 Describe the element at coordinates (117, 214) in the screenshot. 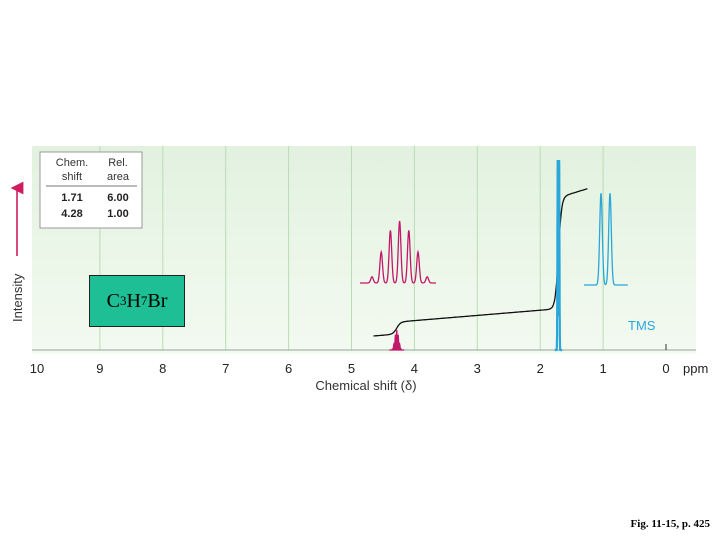

I see `table-row-2-area: 1.00` at that location.